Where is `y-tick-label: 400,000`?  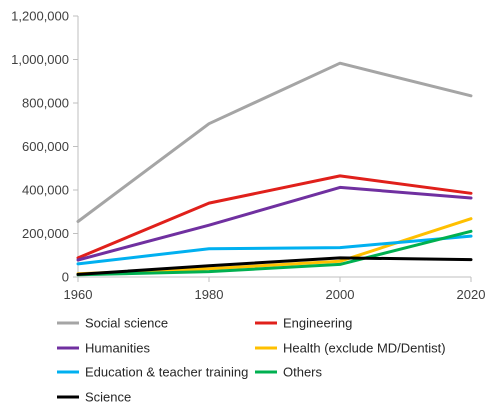
y-tick-label: 400,000 is located at coordinates (45, 190).